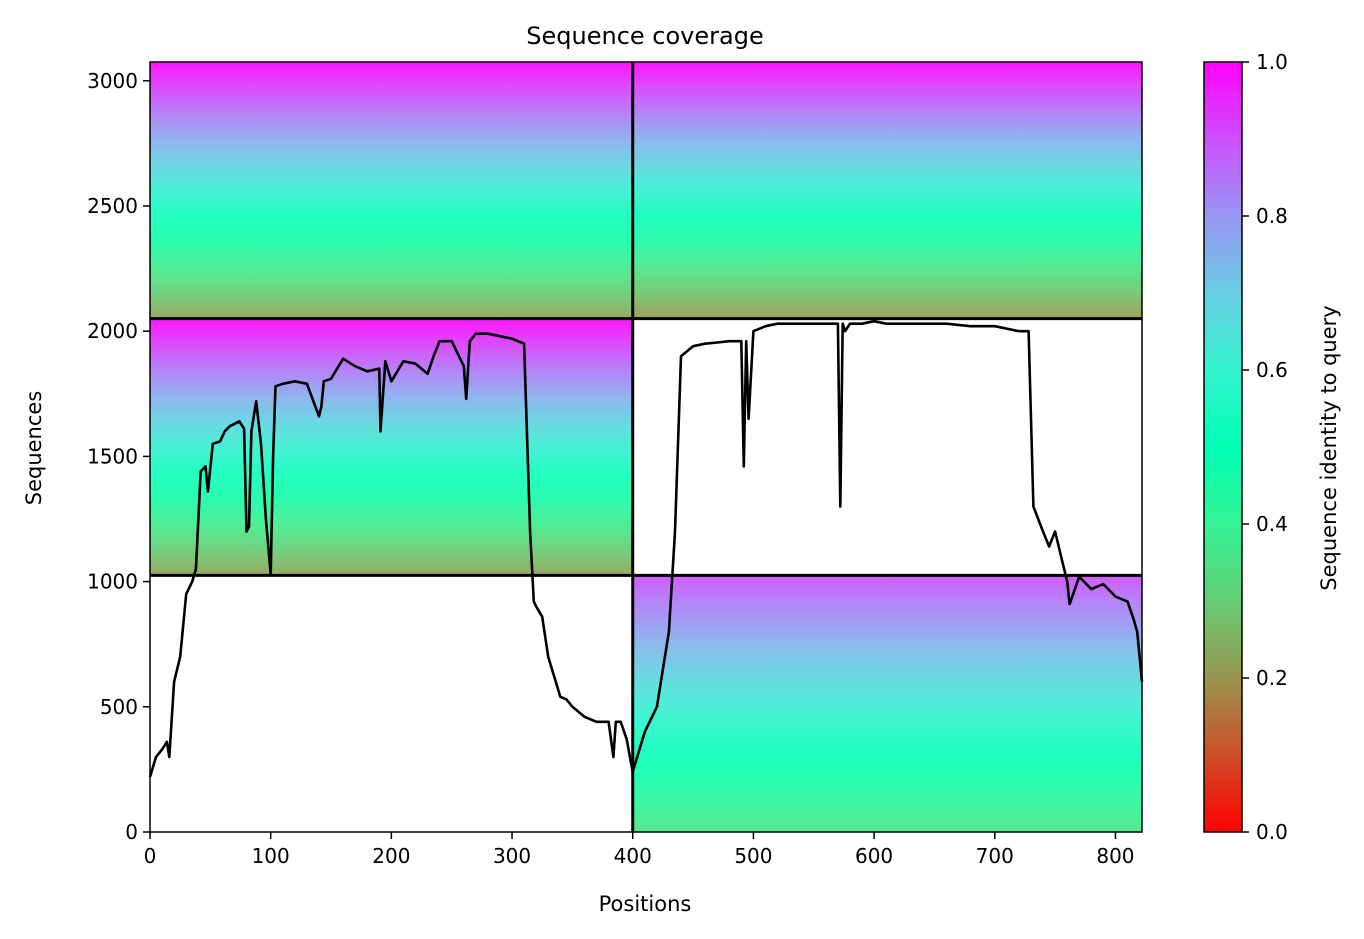  What do you see at coordinates (1223, 447) in the screenshot?
I see `colorbar-gradient` at bounding box center [1223, 447].